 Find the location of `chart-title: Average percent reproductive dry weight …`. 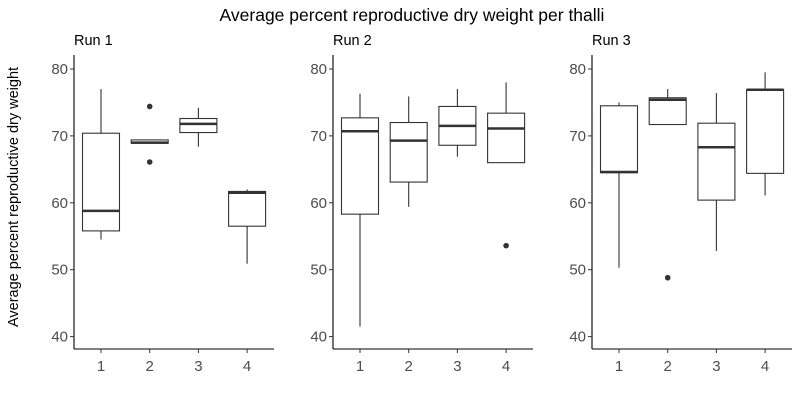

chart-title: Average percent reproductive dry weight … is located at coordinates (412, 15).